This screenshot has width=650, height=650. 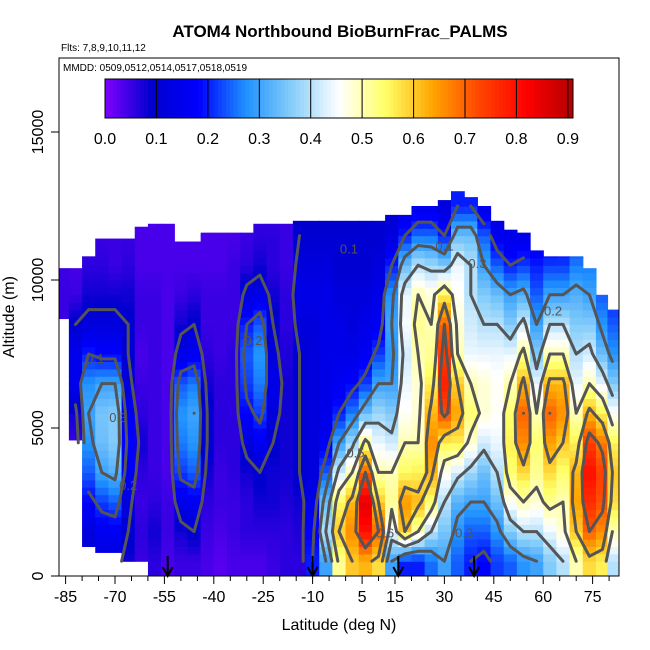 I want to click on contour-label: 0.3, so click(x=477, y=263).